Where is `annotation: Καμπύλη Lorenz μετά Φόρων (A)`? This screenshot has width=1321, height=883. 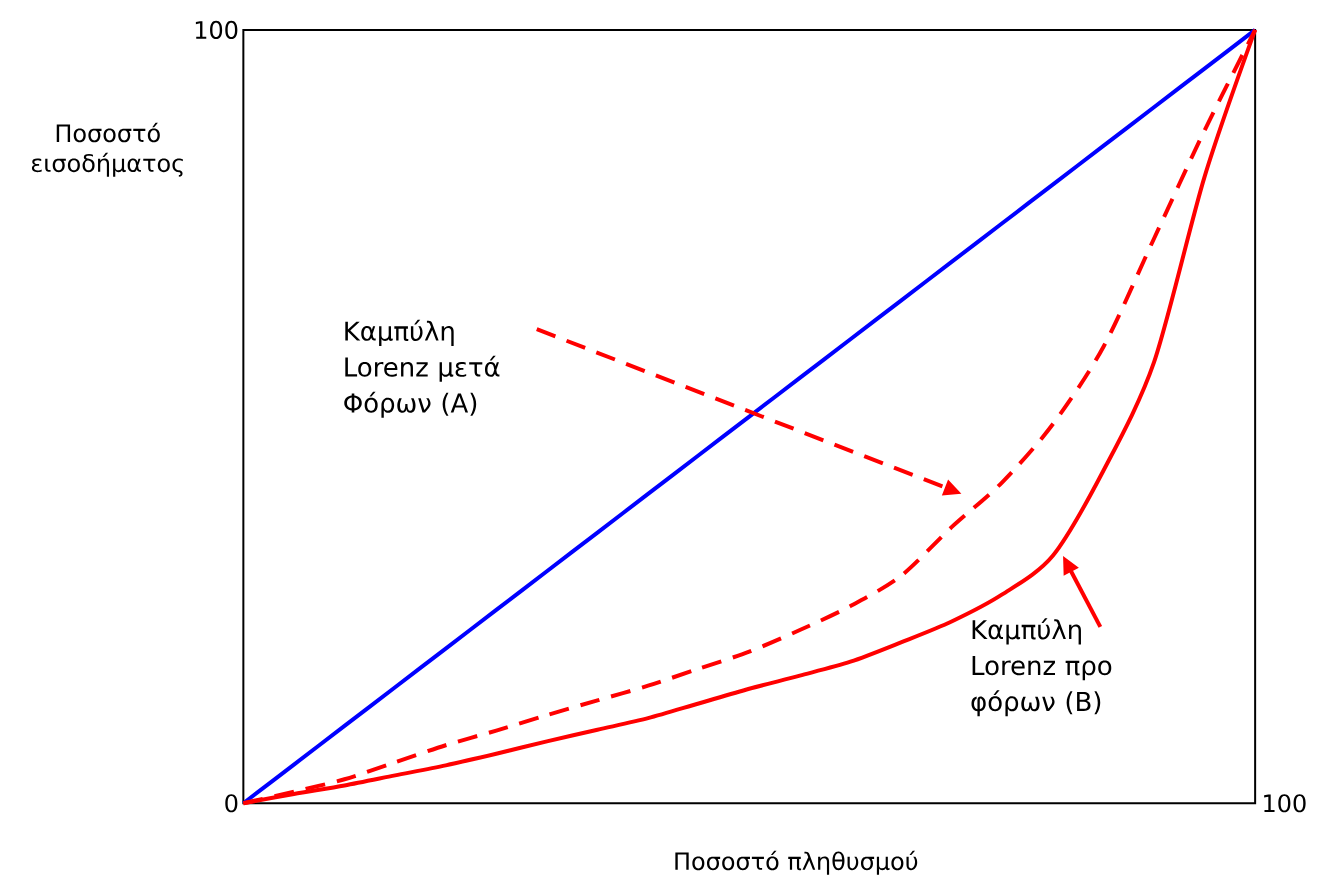
annotation: Καμπύλη Lorenz μετά Φόρων (A) is located at coordinates (422, 368).